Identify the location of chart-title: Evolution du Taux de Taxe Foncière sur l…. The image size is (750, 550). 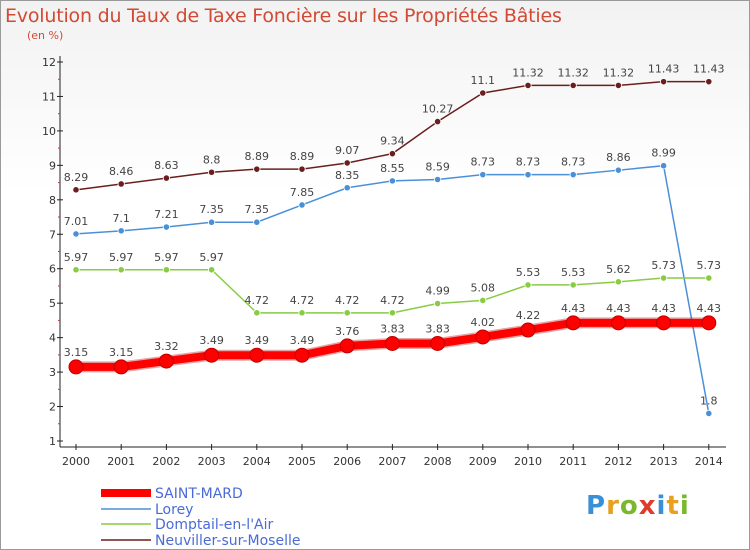
(283, 16).